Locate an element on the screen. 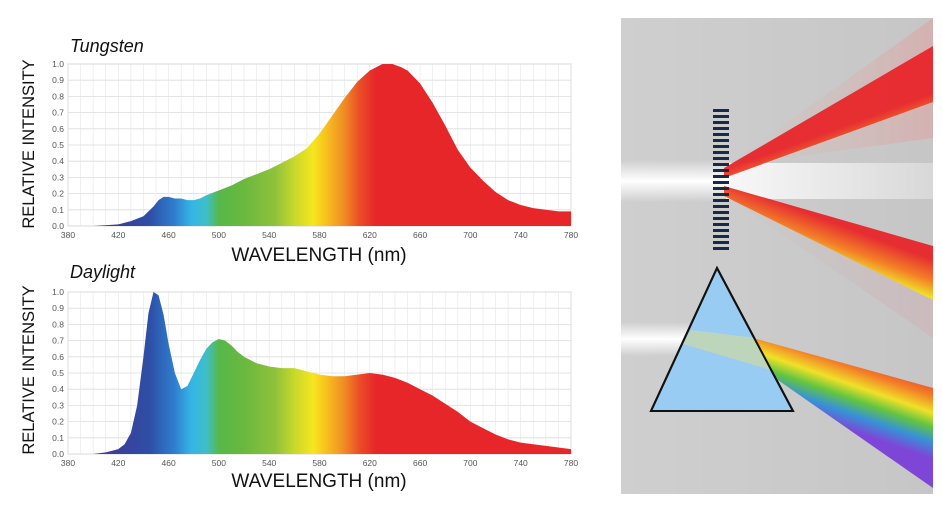 The image size is (942, 511). upper-diffraction-fan is located at coordinates (829, 92).